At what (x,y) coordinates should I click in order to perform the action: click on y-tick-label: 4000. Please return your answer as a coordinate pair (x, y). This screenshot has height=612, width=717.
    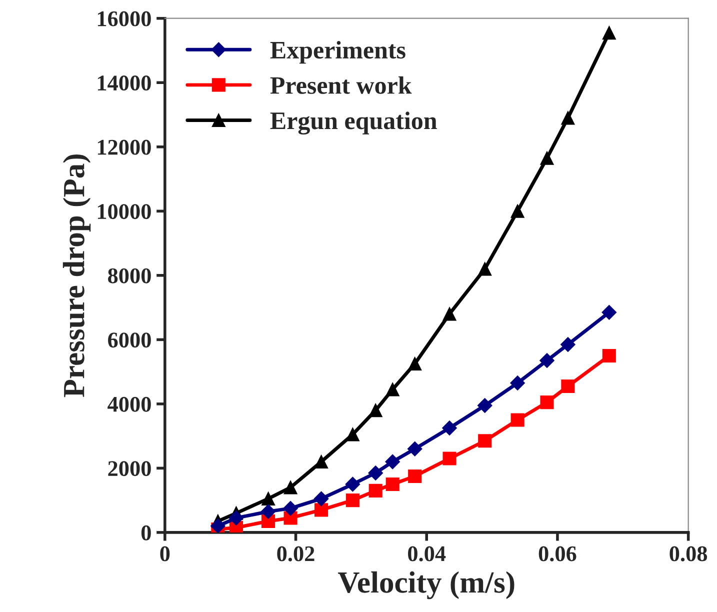
    Looking at the image, I should click on (129, 404).